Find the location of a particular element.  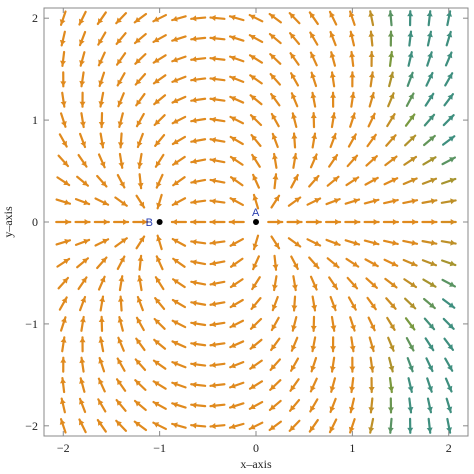

x-tick-label: −2 is located at coordinates (63, 448).